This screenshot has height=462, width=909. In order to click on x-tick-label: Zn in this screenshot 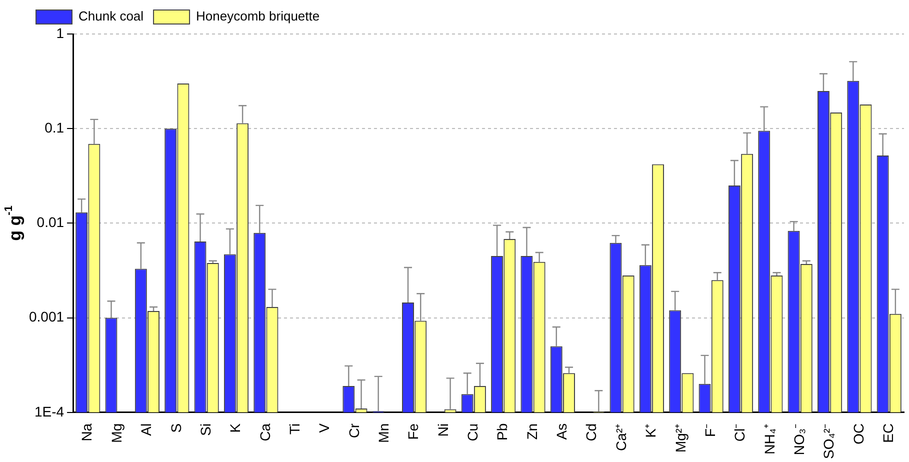, I will do `click(532, 431)`.